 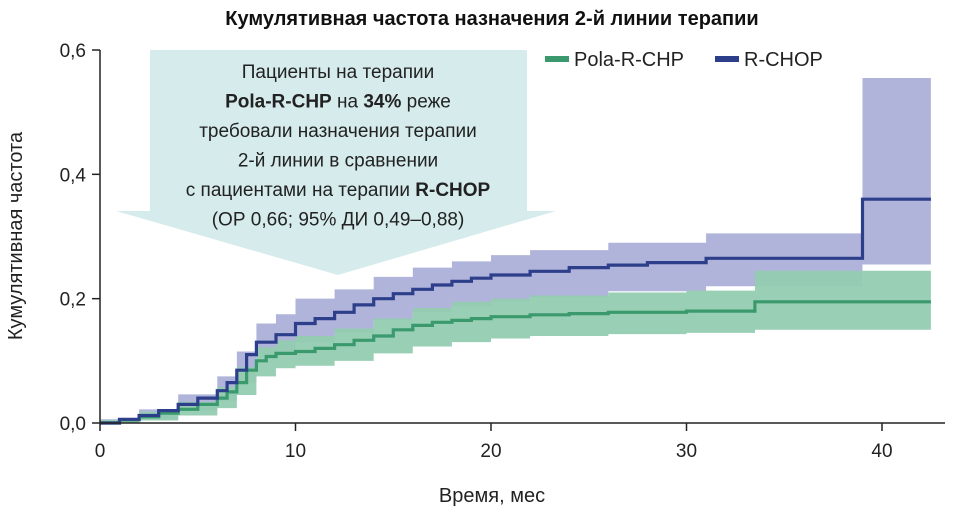 I want to click on annotation-text: реже, so click(x=425, y=102).